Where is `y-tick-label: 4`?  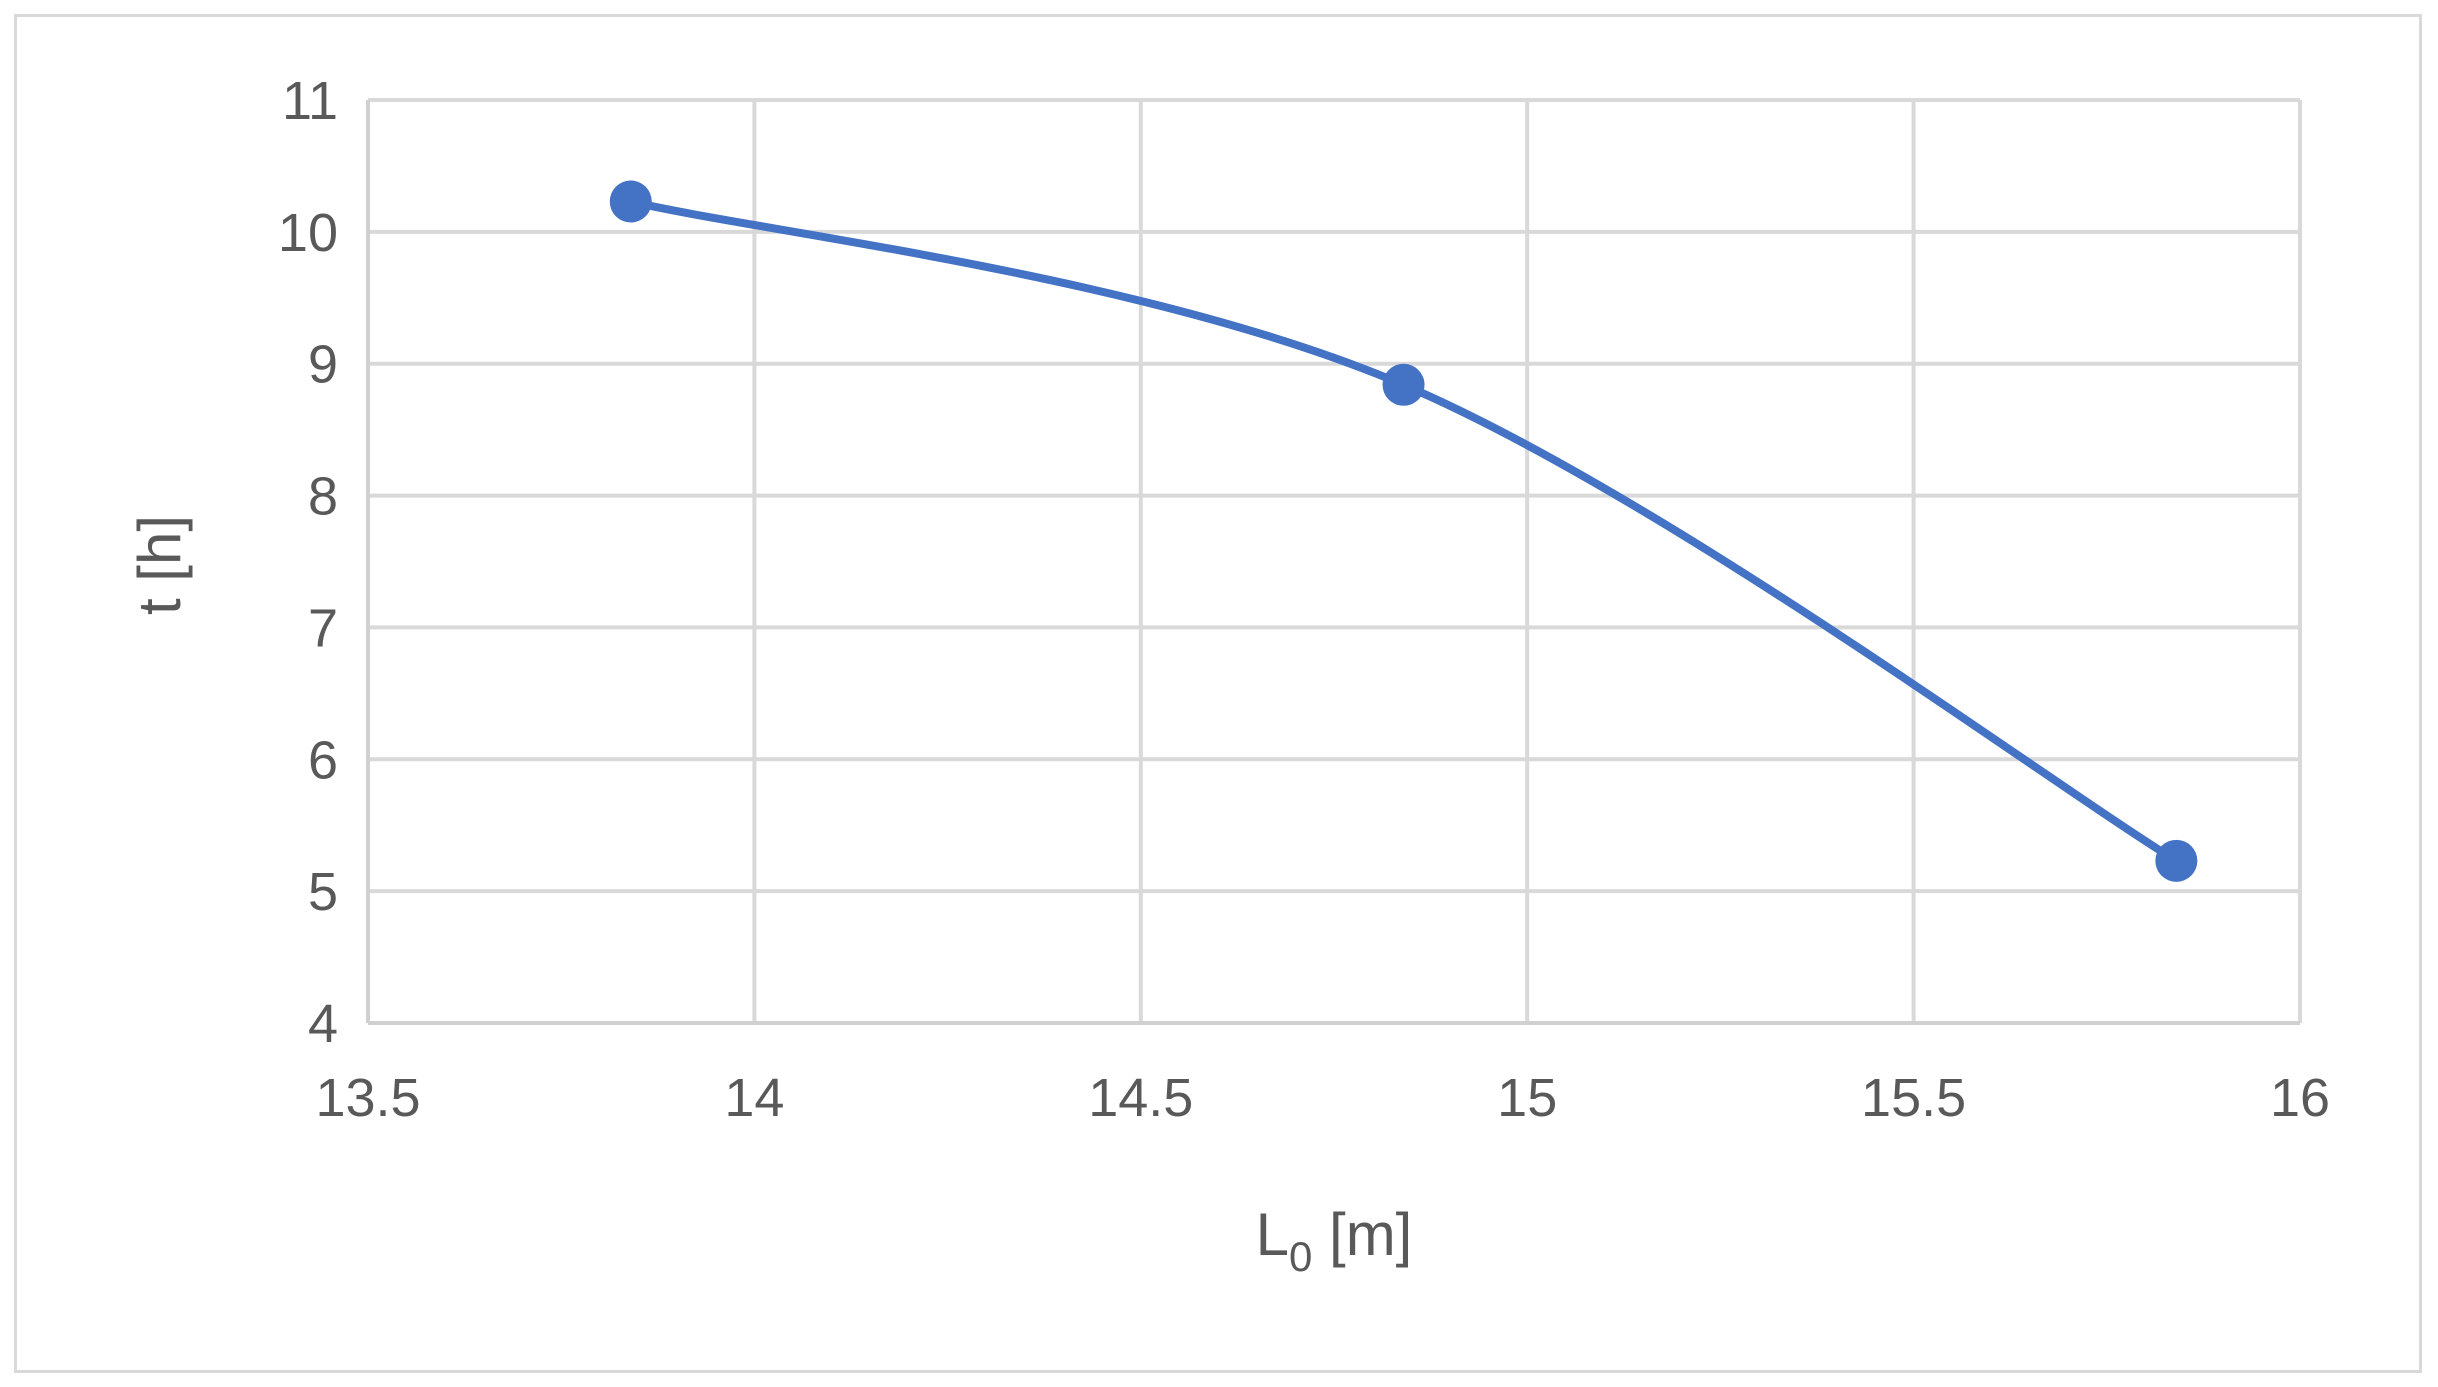
y-tick-label: 4 is located at coordinates (323, 1024).